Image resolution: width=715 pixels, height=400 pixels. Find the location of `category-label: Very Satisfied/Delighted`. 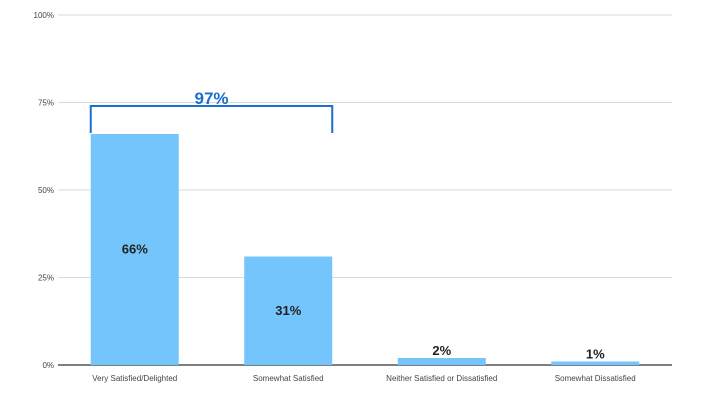

category-label: Very Satisfied/Delighted is located at coordinates (134, 378).